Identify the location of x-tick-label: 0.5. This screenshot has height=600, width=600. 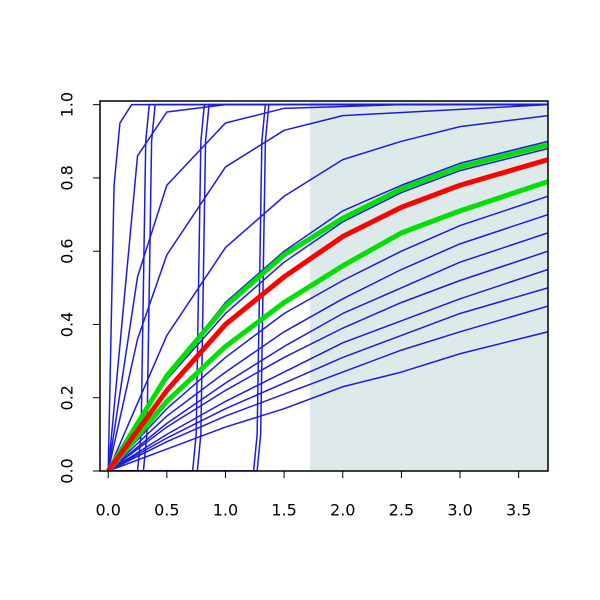
(166, 510).